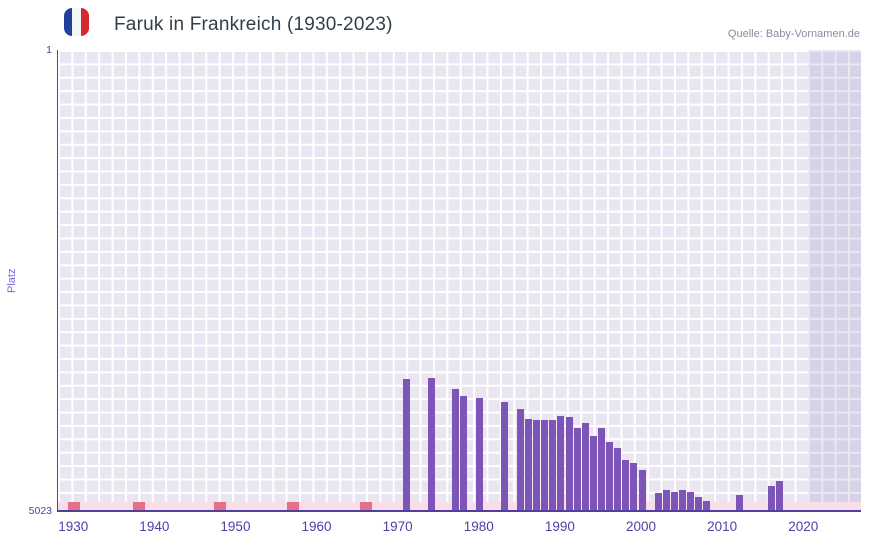  I want to click on chart-title: Faruk in Frankreich (1930-2023), so click(253, 24).